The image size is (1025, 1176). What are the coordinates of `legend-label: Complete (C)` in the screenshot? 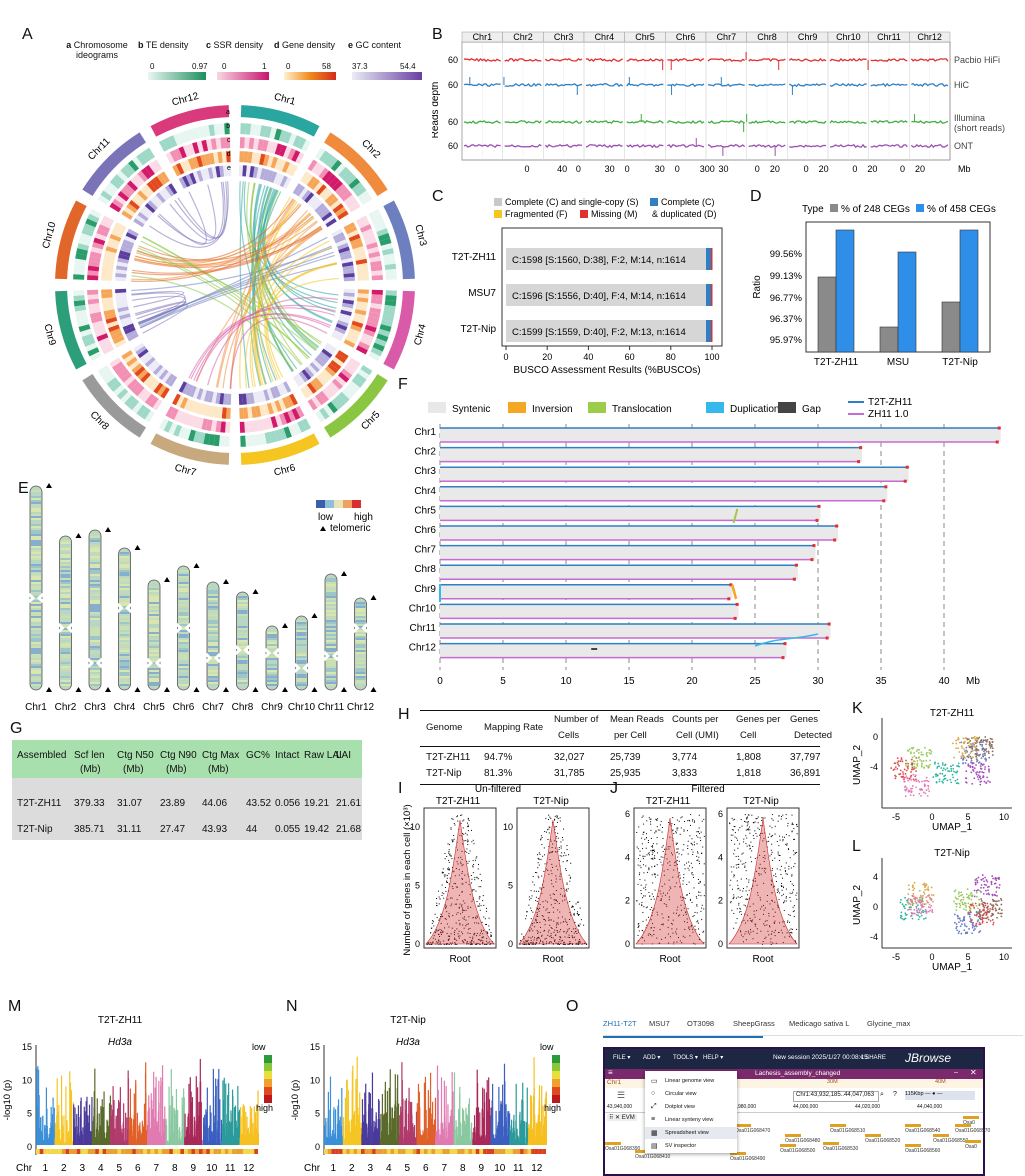 It's located at (688, 202).